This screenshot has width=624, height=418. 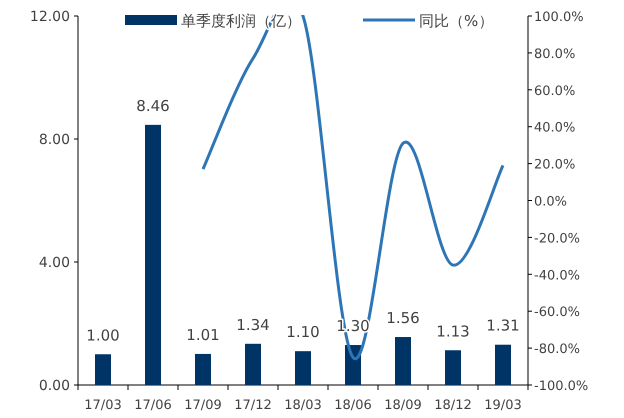 I want to click on data-label: 1.34, so click(x=253, y=325).